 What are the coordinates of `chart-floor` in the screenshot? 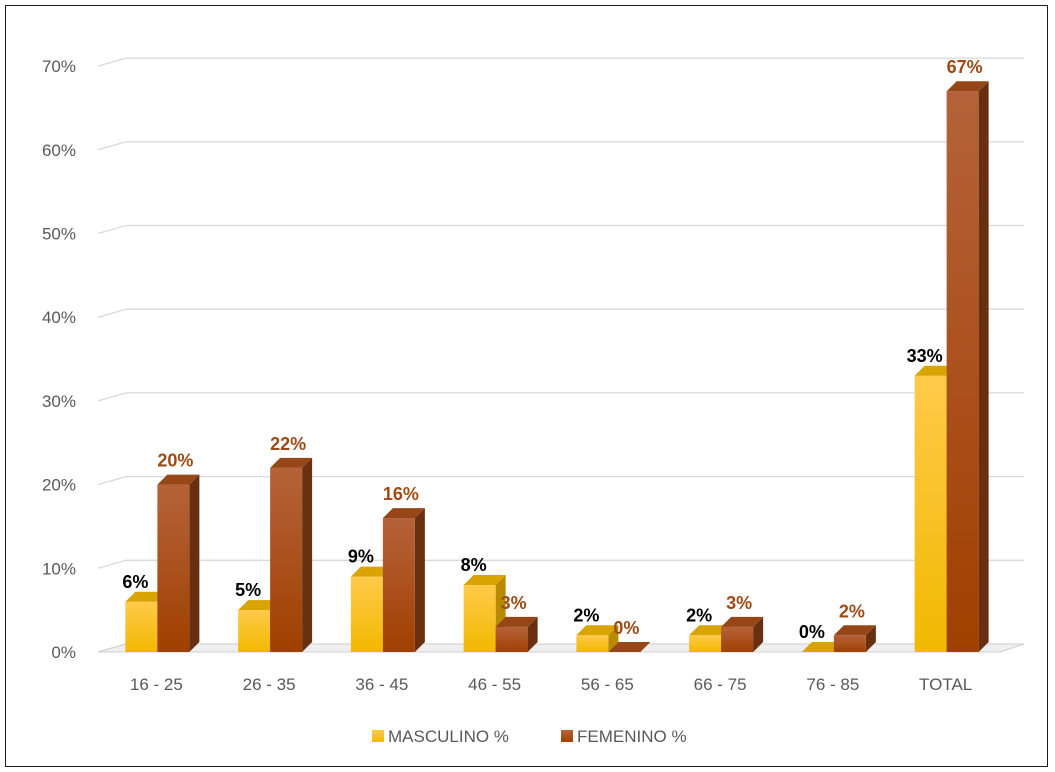 It's located at (561, 648).